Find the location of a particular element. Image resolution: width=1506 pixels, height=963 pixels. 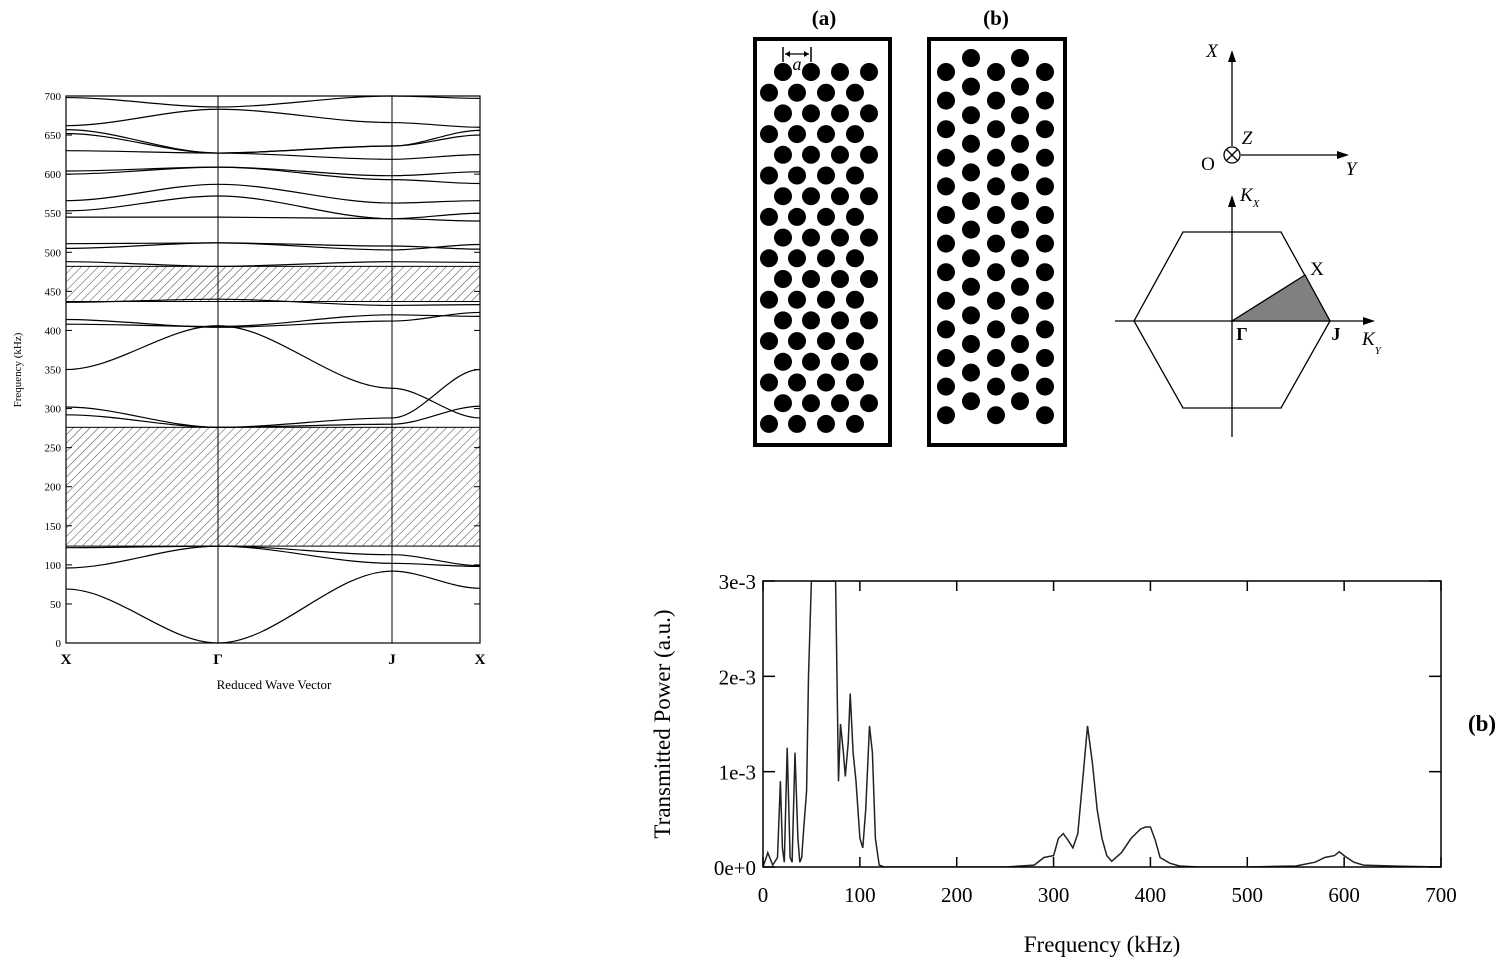

transmission-plot-frame is located at coordinates (1102, 724).